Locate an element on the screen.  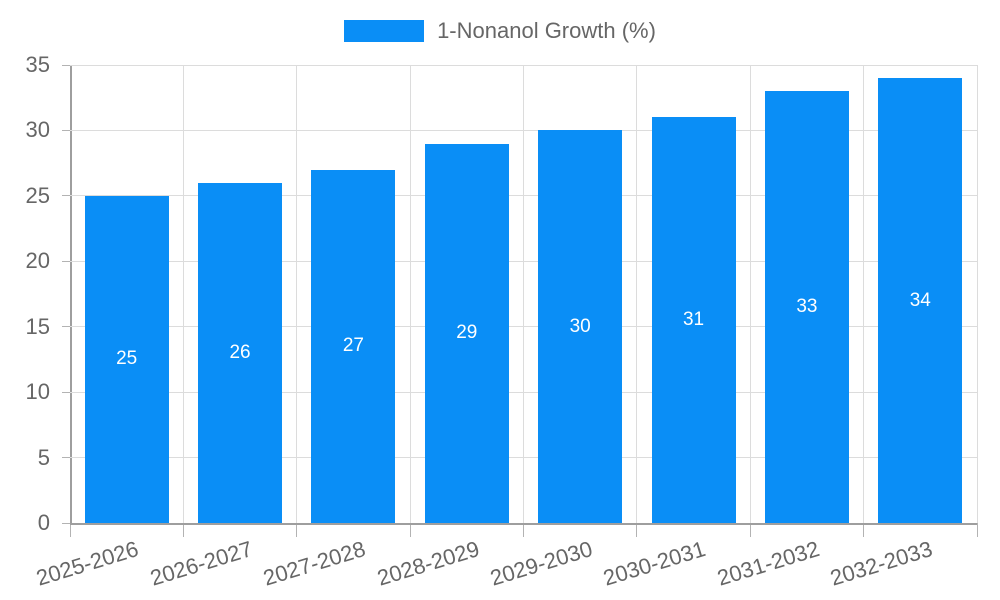
legend-item: 1-Nonanol Growth (%) is located at coordinates (500, 31).